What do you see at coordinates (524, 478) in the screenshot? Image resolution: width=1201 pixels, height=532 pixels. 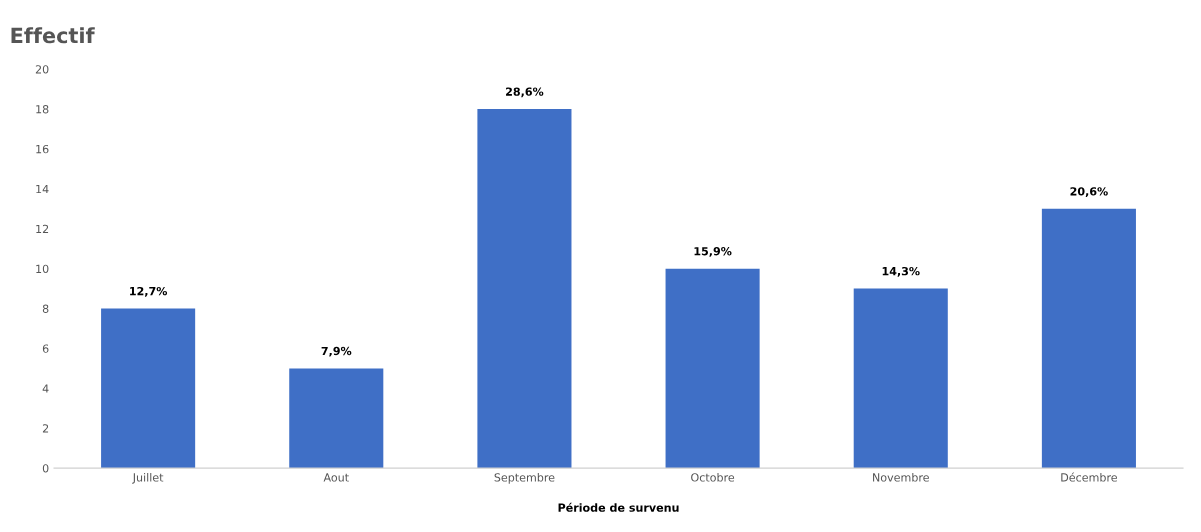 I see `x-tick-label: Septembre` at bounding box center [524, 478].